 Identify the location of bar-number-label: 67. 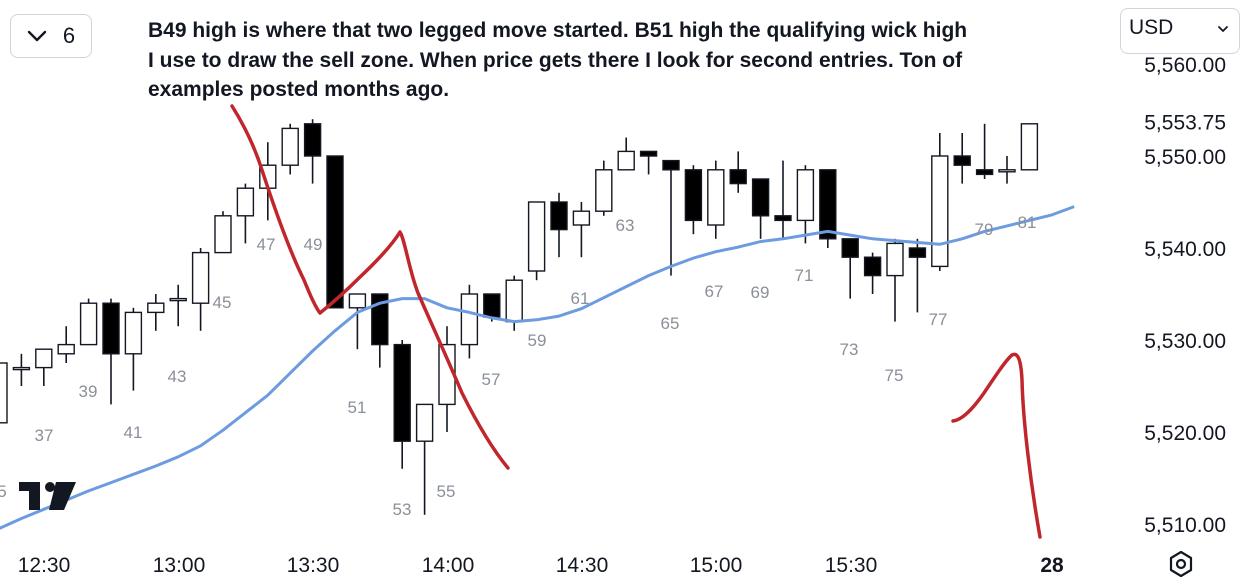
(714, 291).